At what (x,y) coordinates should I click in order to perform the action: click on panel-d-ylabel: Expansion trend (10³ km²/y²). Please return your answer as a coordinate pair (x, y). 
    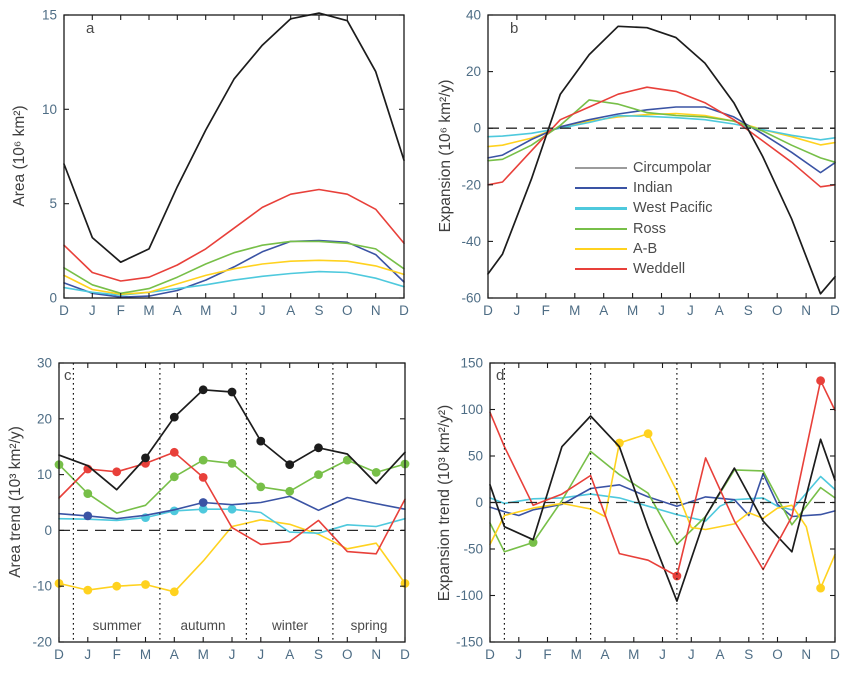
    Looking at the image, I should click on (444, 503).